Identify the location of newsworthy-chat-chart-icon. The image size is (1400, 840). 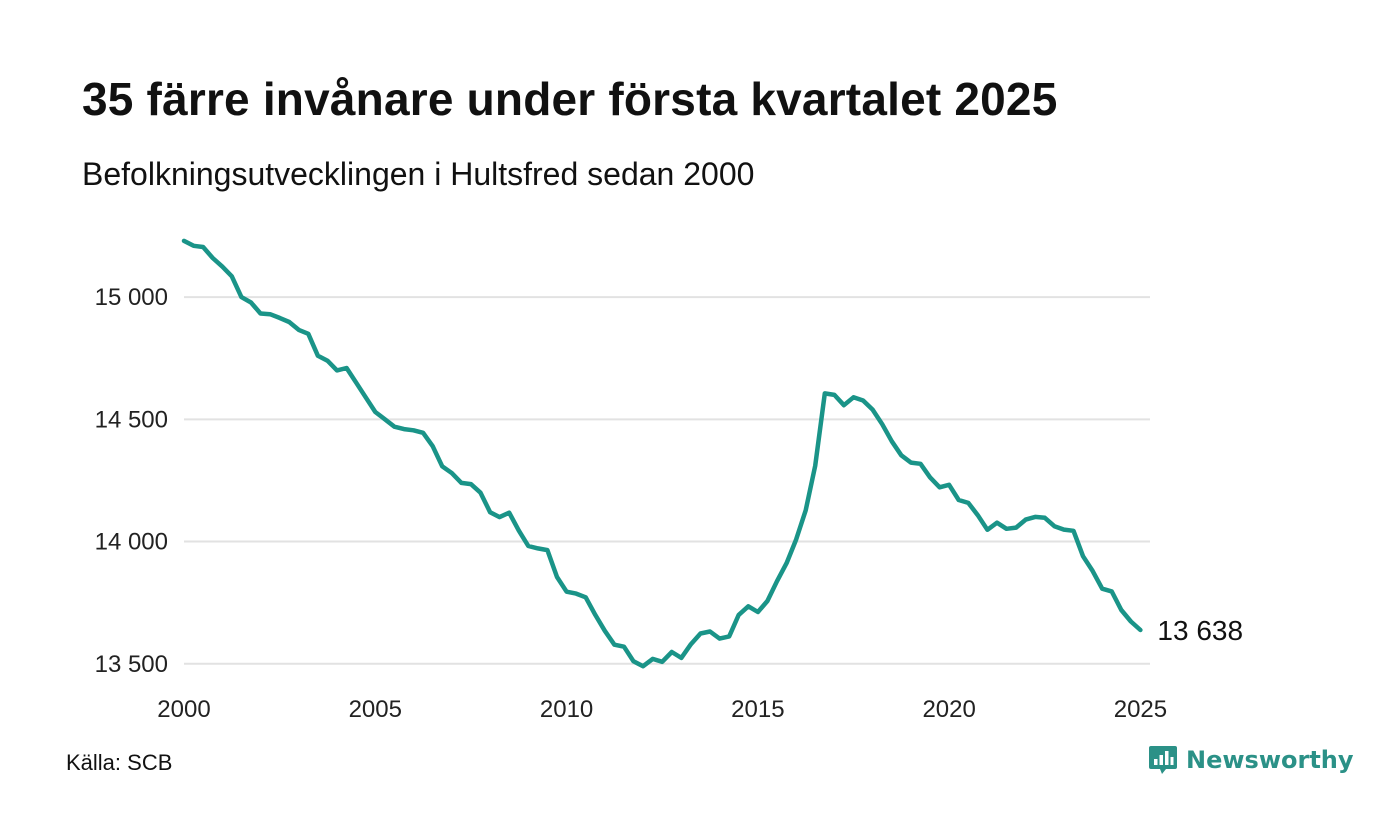
(1163, 760).